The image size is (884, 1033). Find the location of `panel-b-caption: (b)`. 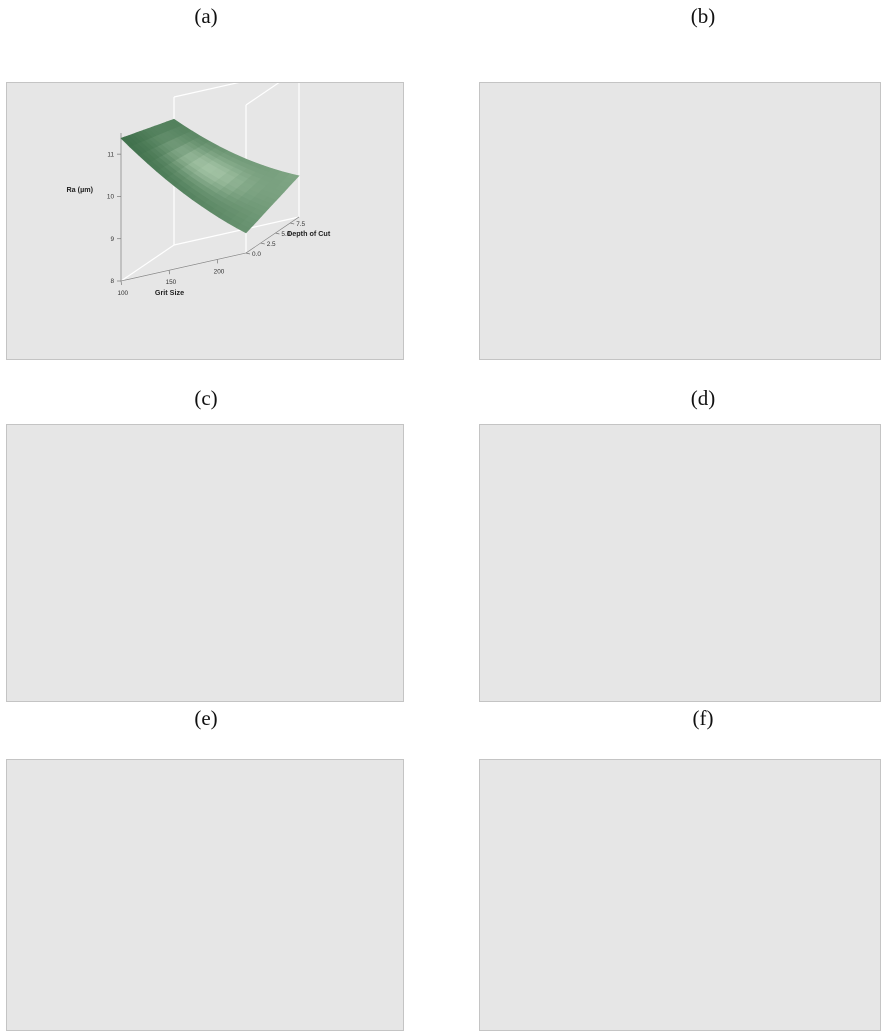

panel-b-caption: (b) is located at coordinates (703, 16).